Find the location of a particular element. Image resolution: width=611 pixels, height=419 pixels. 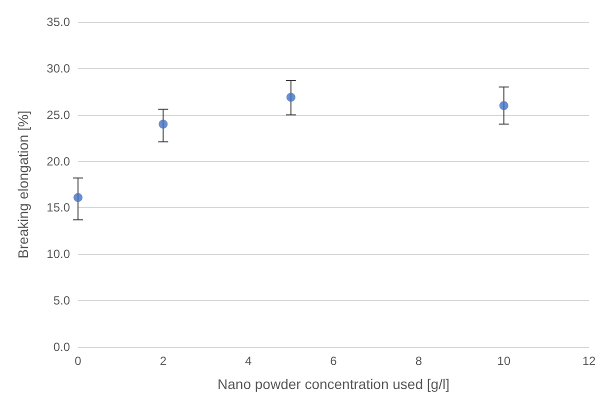

y-tick-label: 10.0 is located at coordinates (58, 254).